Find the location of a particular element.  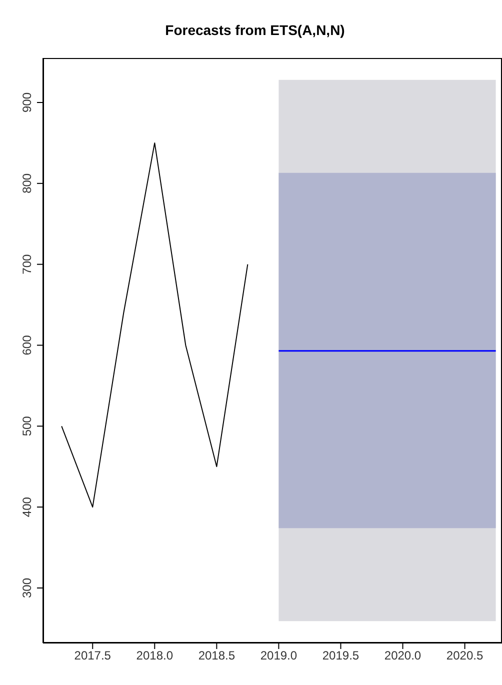

y-tick-label: 700 is located at coordinates (27, 264).